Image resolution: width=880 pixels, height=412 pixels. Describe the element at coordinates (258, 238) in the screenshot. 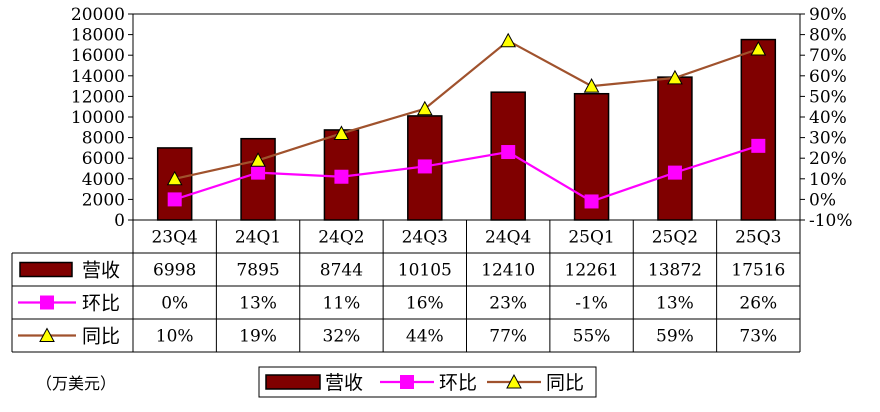

I see `category-label: 24Q1` at that location.